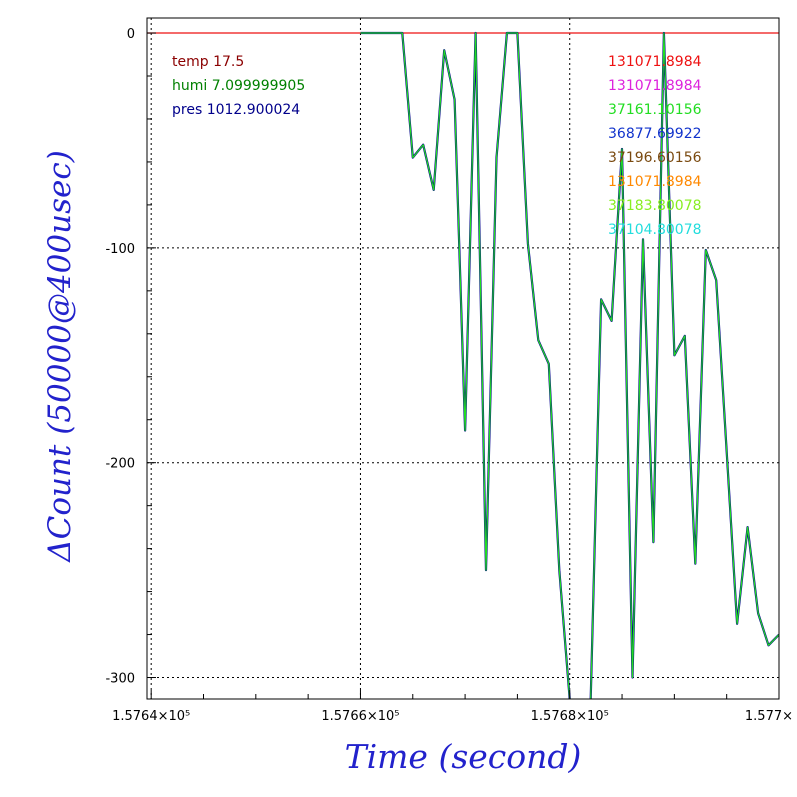 This screenshot has height=797, width=797. I want to click on legend-right-entry: 37161.10156, so click(655, 110).